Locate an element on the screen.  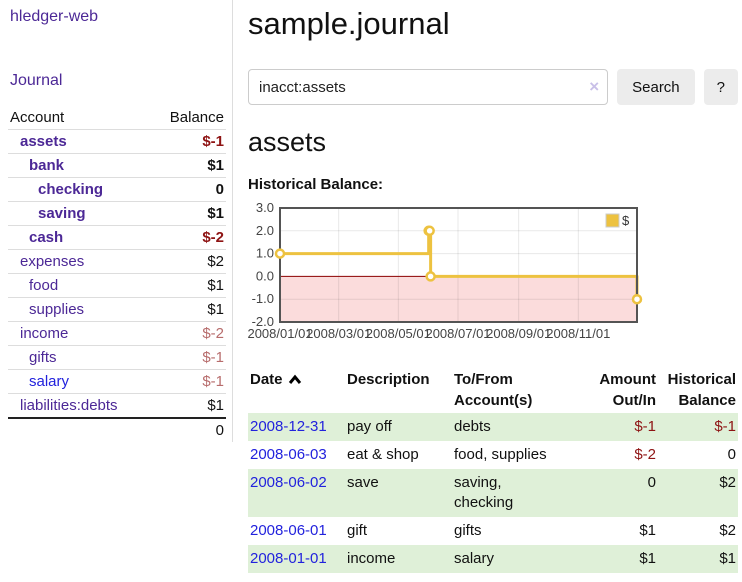
account-link: assets is located at coordinates (43, 141).